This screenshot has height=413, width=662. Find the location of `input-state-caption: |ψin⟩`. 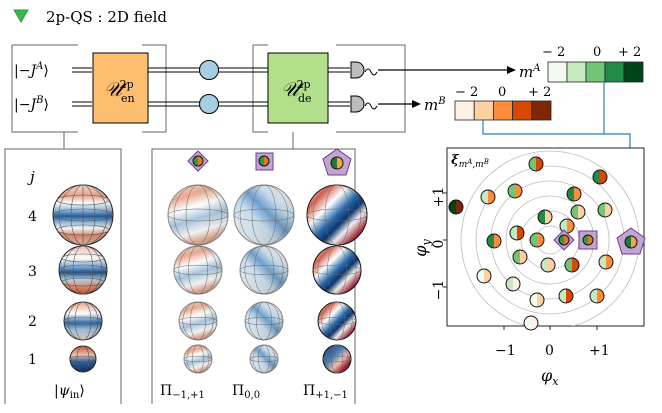

input-state-caption: |ψin⟩ is located at coordinates (69, 392).